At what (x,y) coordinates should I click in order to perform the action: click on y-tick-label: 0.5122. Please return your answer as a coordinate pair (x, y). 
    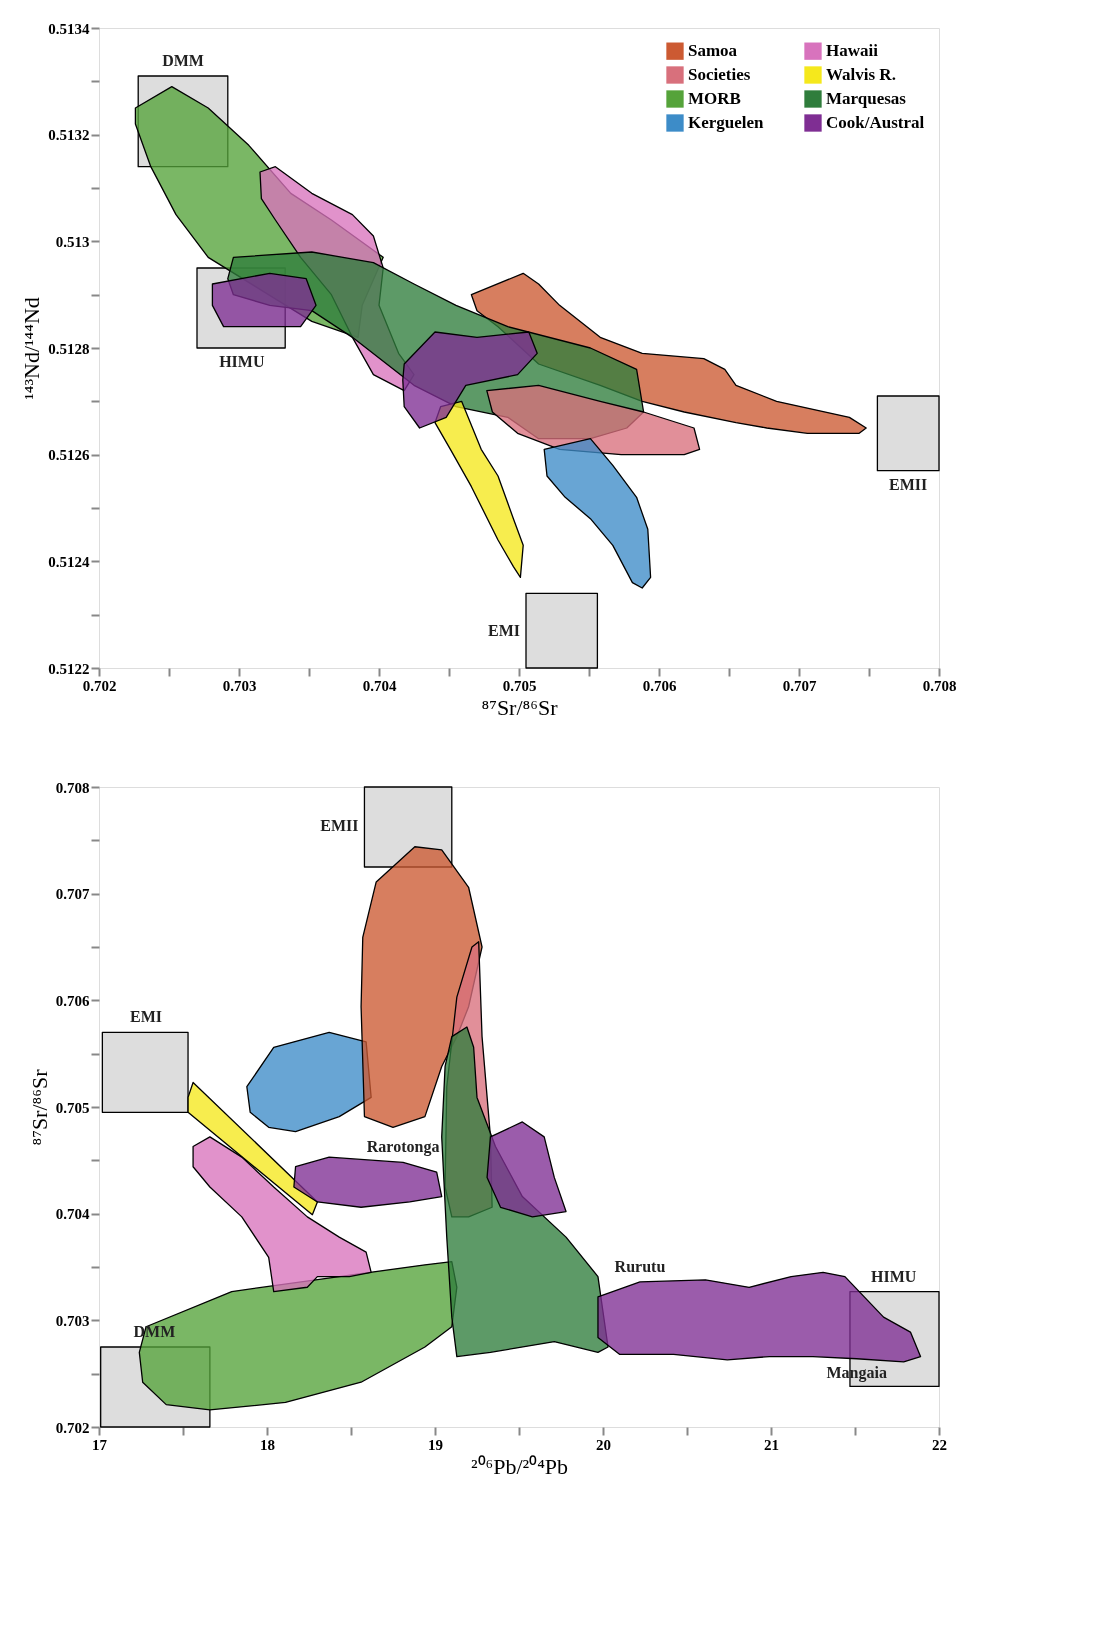
    Looking at the image, I should click on (69, 668).